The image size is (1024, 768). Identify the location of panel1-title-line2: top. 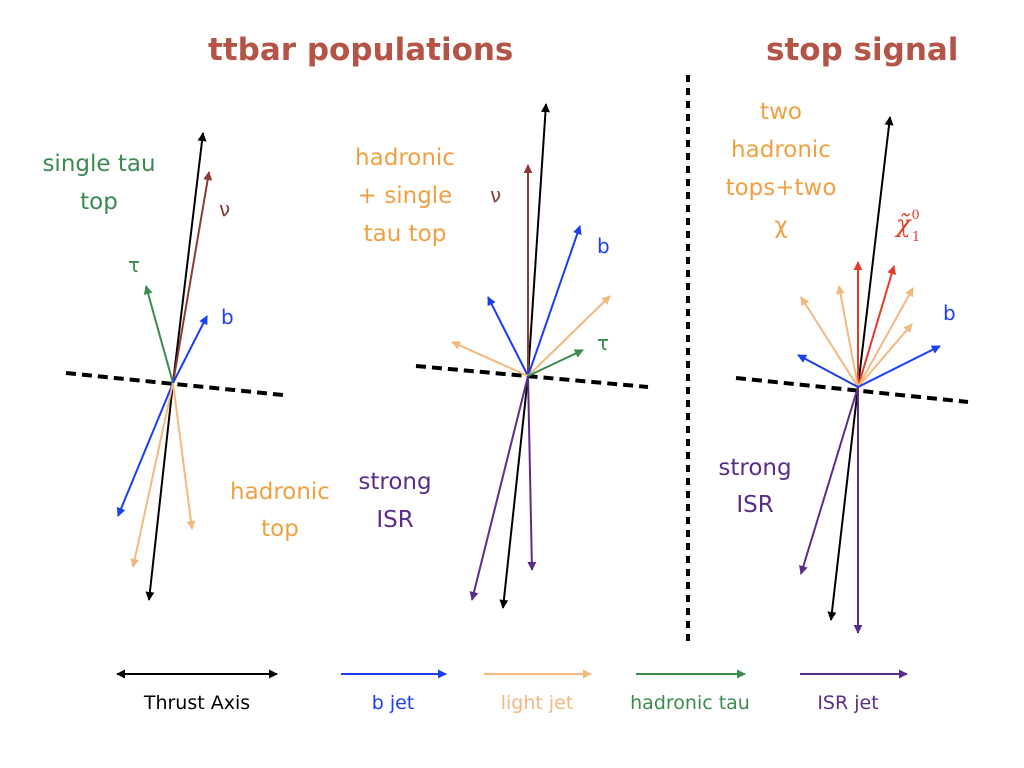
(99, 202).